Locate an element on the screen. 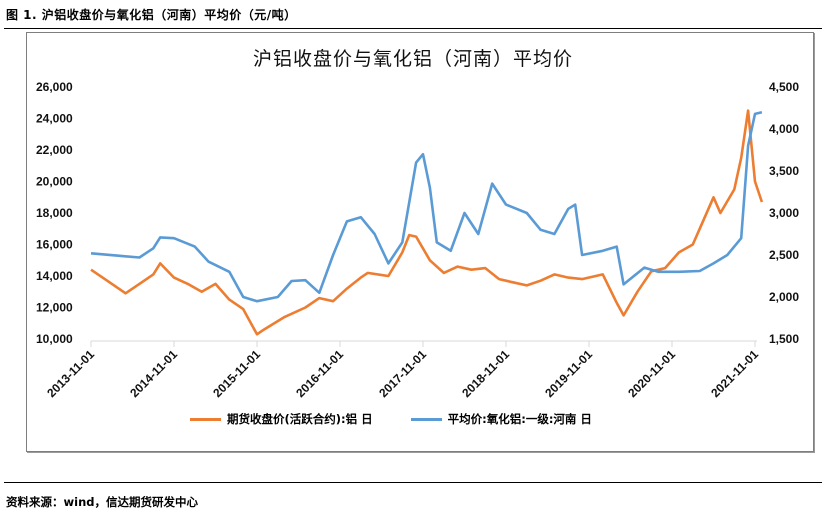 The width and height of the screenshot is (826, 512). legend-item-alumina: 平均价:氧化铝:一级:河南 日 is located at coordinates (501, 419).